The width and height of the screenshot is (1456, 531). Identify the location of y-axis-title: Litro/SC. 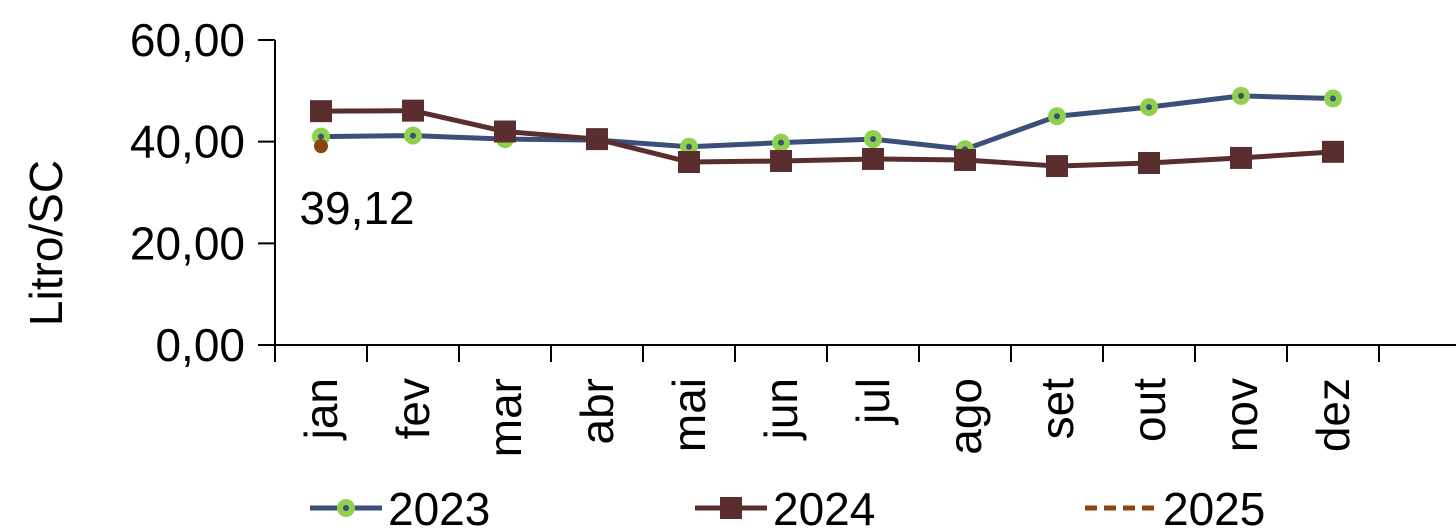
(46, 243).